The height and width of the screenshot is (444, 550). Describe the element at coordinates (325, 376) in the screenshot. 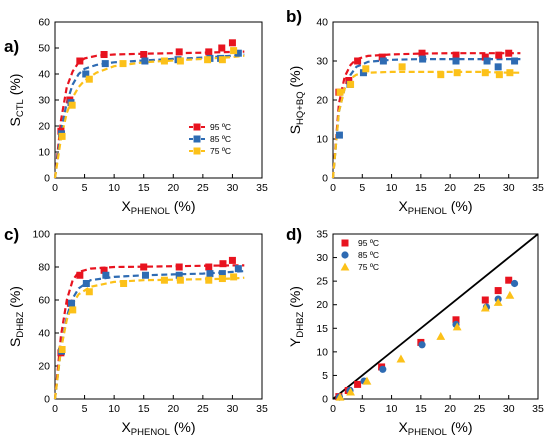

I see `y-tick-label: 5` at that location.